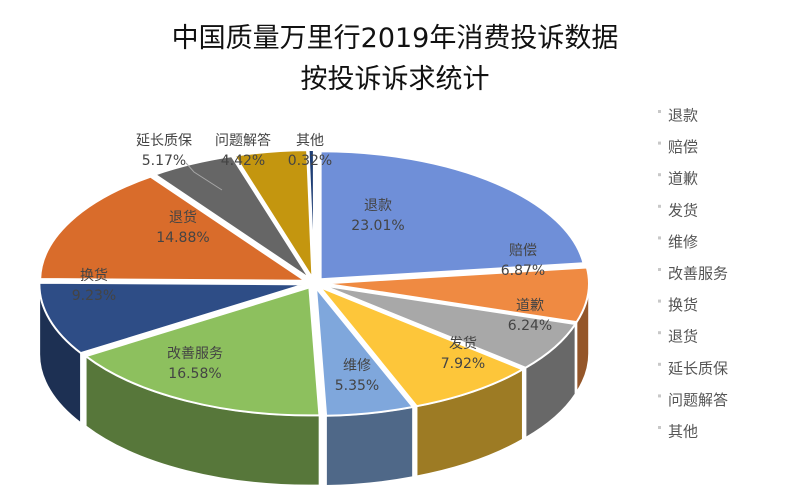 This screenshot has height=504, width=787. Describe the element at coordinates (463, 364) in the screenshot. I see `data-label-value: 7.92%` at that location.